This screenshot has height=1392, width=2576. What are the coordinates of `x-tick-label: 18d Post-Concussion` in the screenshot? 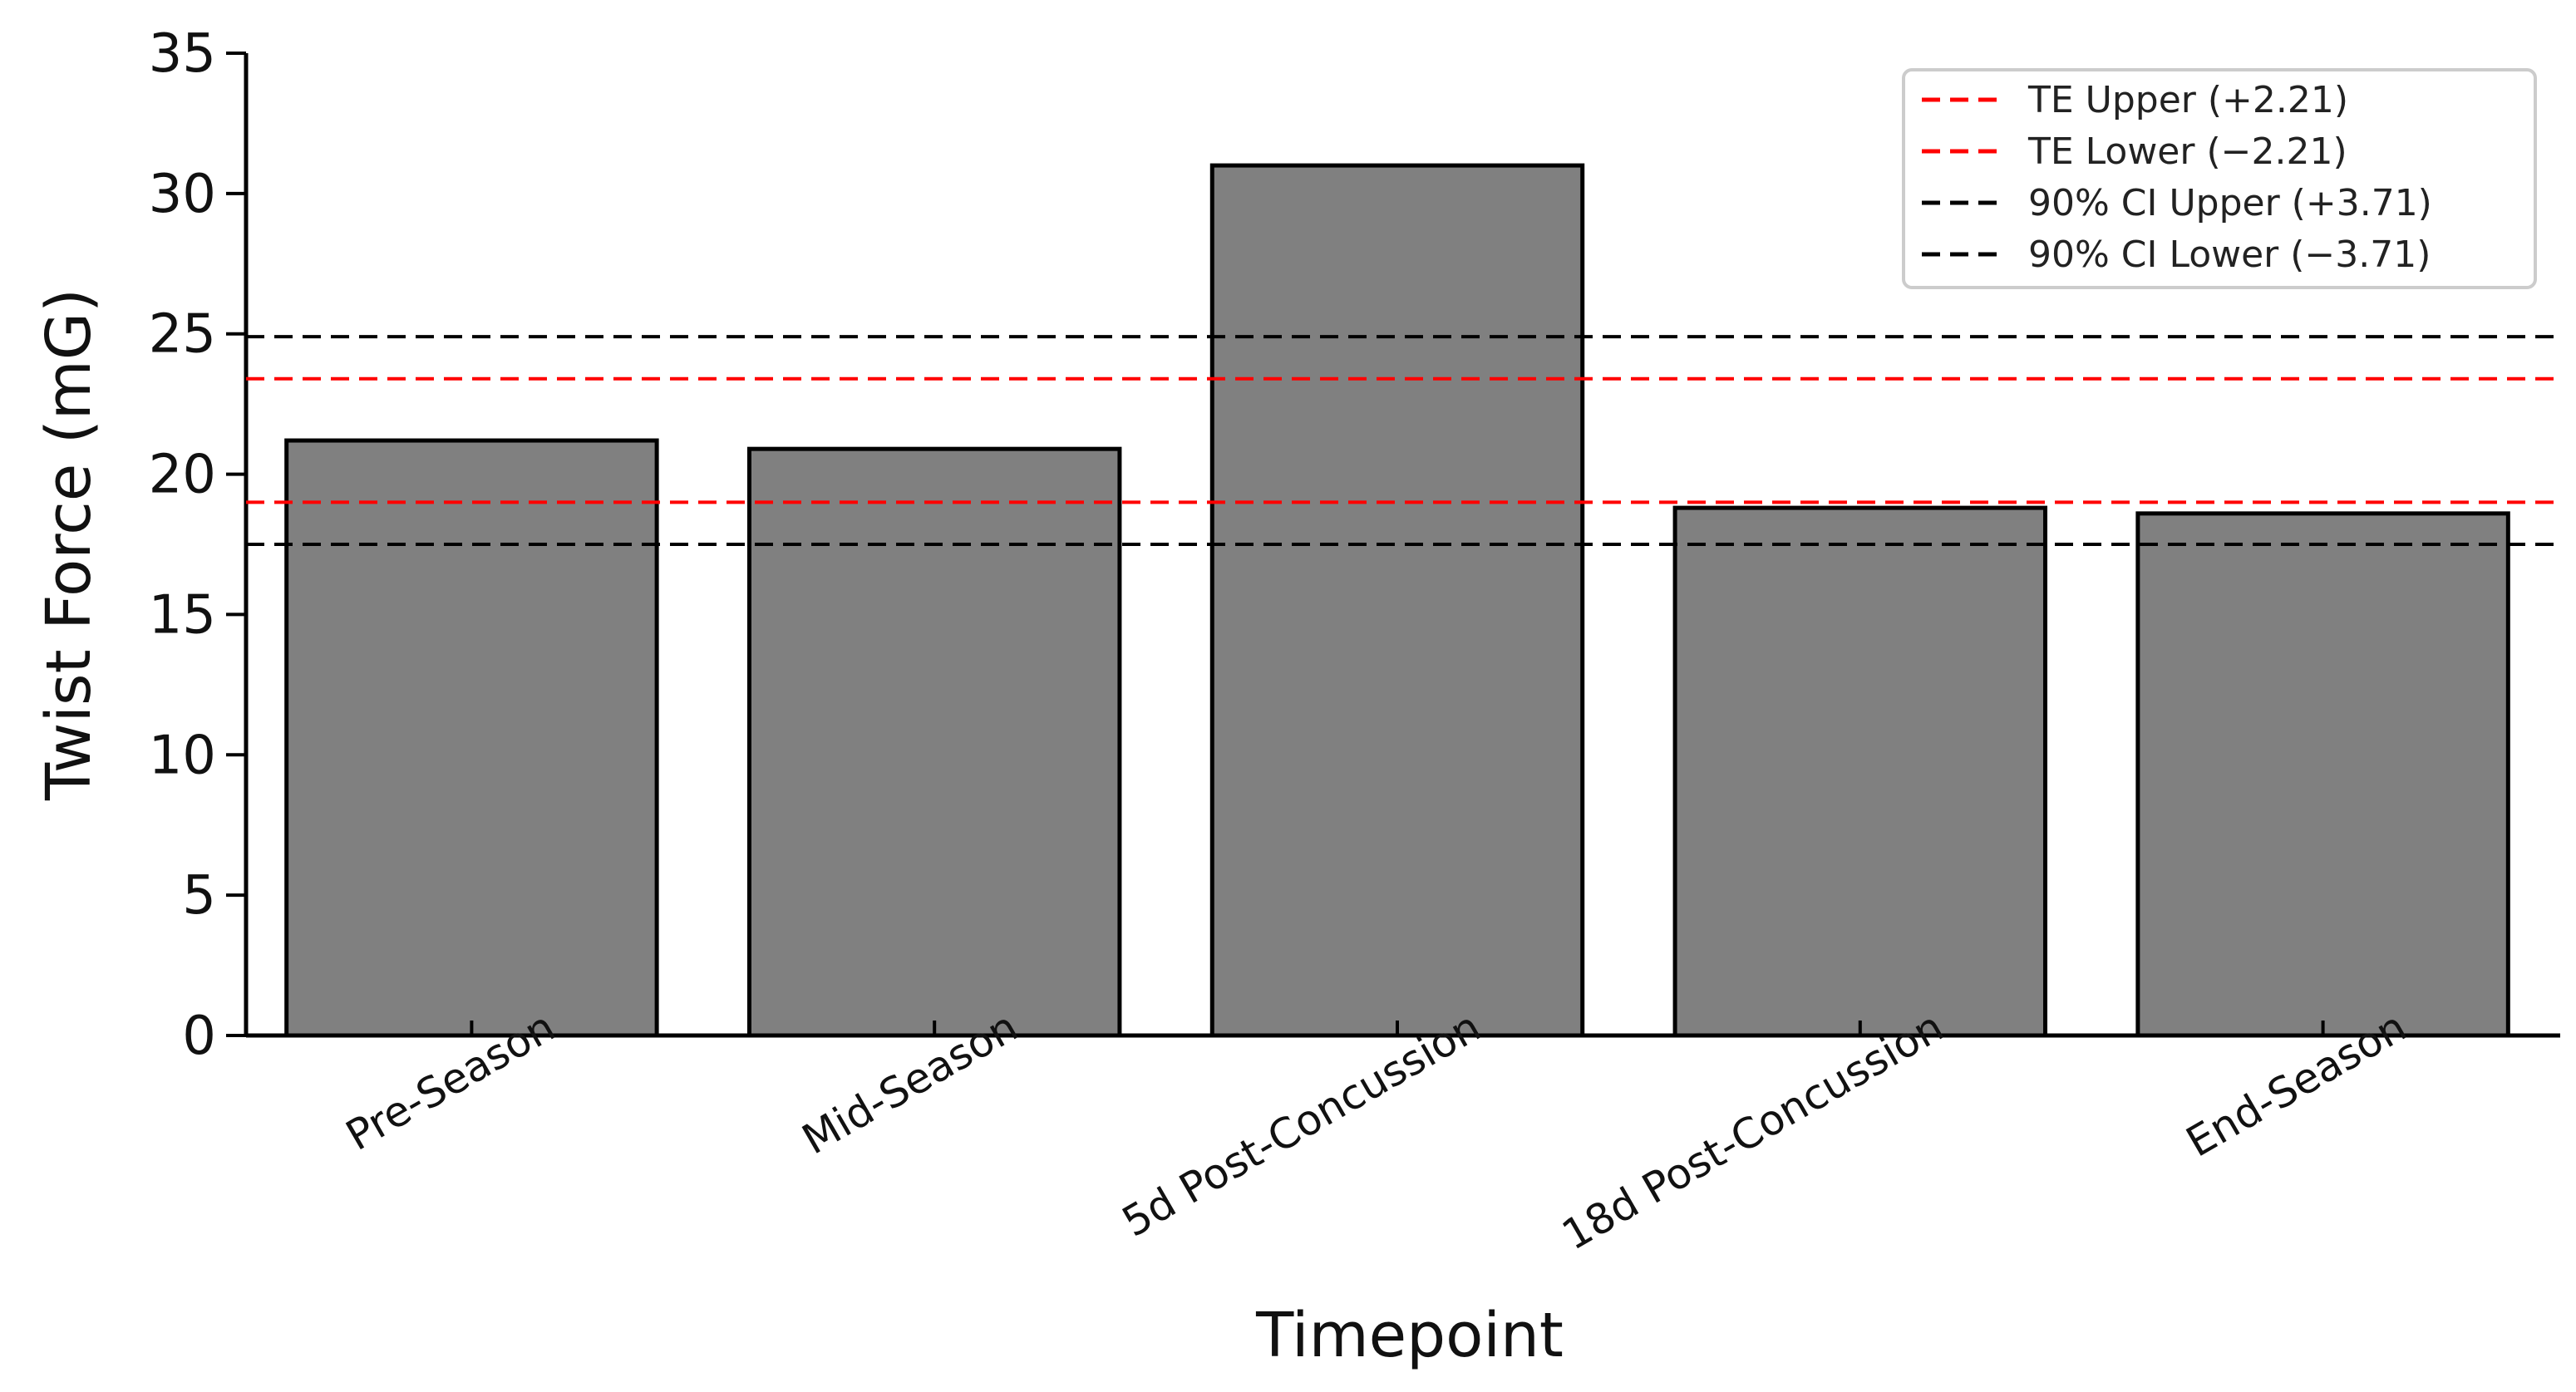 It's located at (1753, 1131).